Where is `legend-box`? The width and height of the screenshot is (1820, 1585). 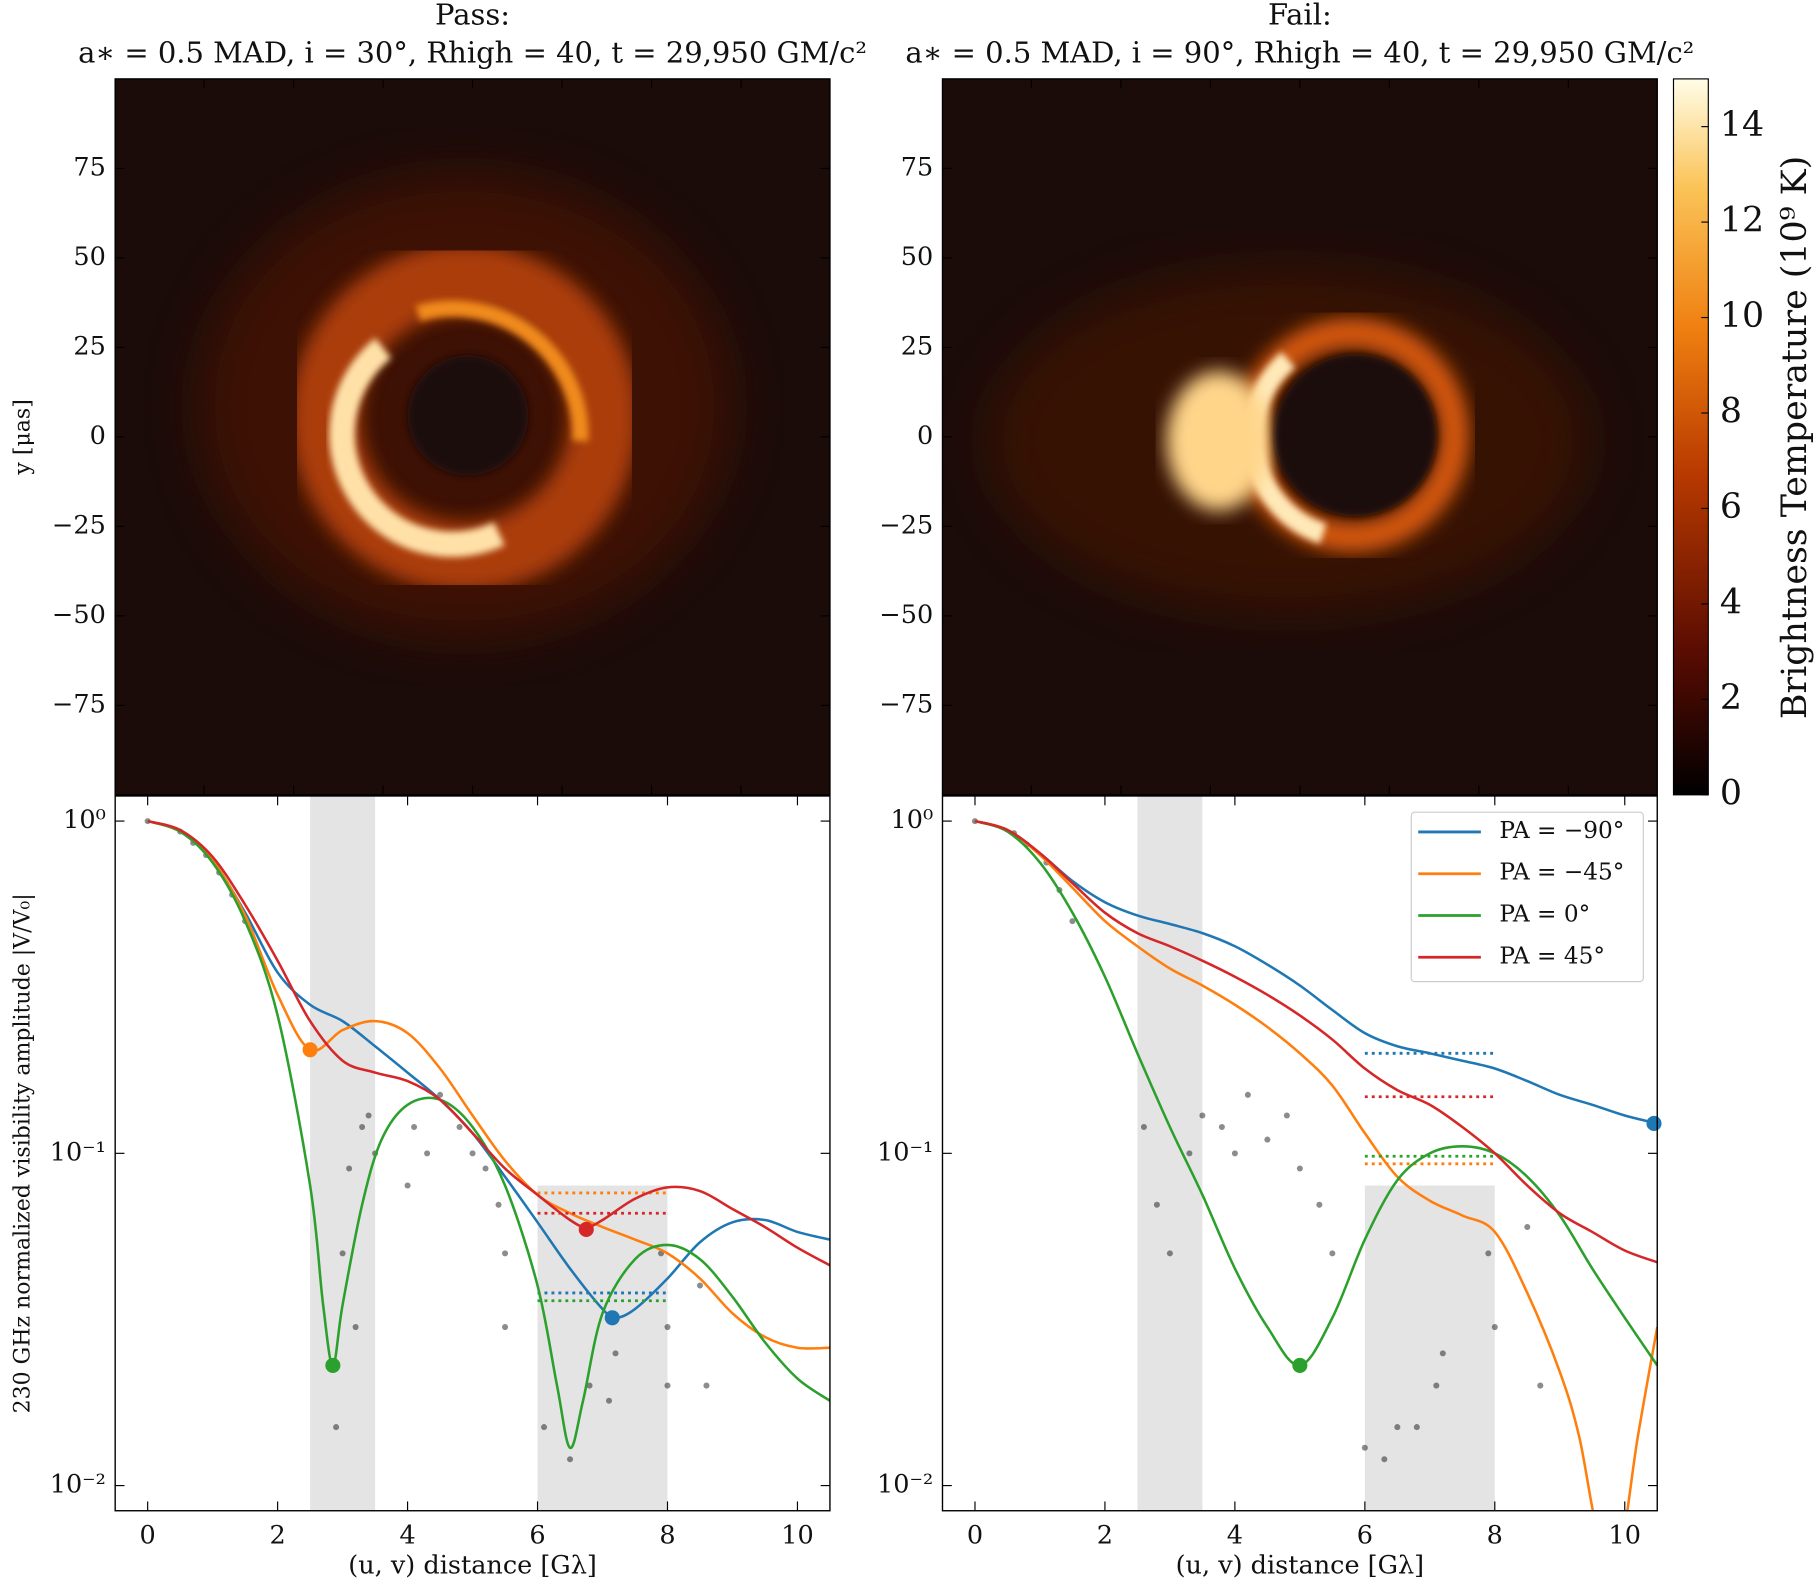 legend-box is located at coordinates (1527, 897).